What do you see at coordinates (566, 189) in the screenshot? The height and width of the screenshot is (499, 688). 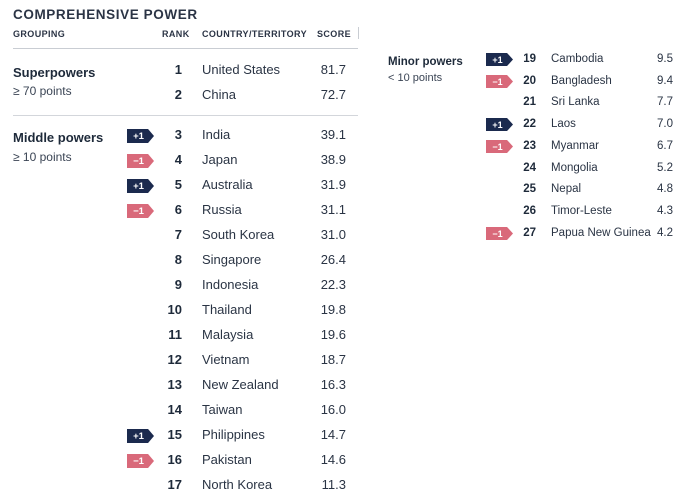 I see `country-cell: Nepal` at bounding box center [566, 189].